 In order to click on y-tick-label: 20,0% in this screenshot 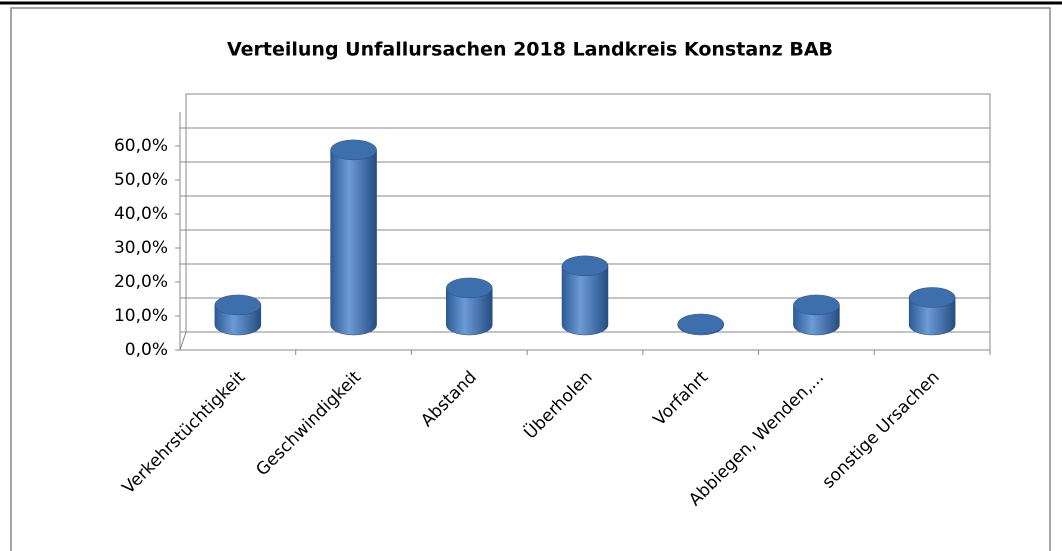, I will do `click(141, 282)`.